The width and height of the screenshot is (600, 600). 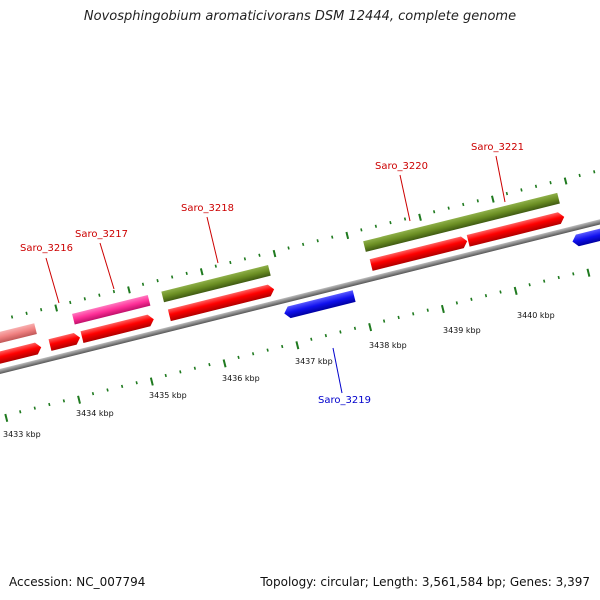 What do you see at coordinates (168, 395) in the screenshot?
I see `axis-tick-label: 3435 kbp` at bounding box center [168, 395].